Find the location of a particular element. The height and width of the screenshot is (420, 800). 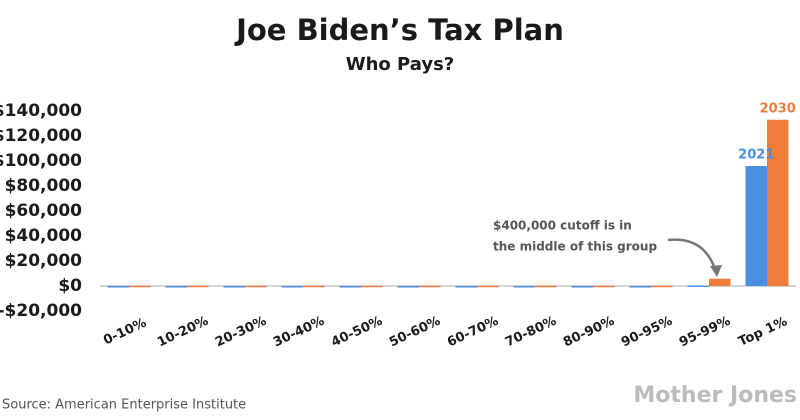

source: Source: American Enterprise Institute is located at coordinates (124, 405).